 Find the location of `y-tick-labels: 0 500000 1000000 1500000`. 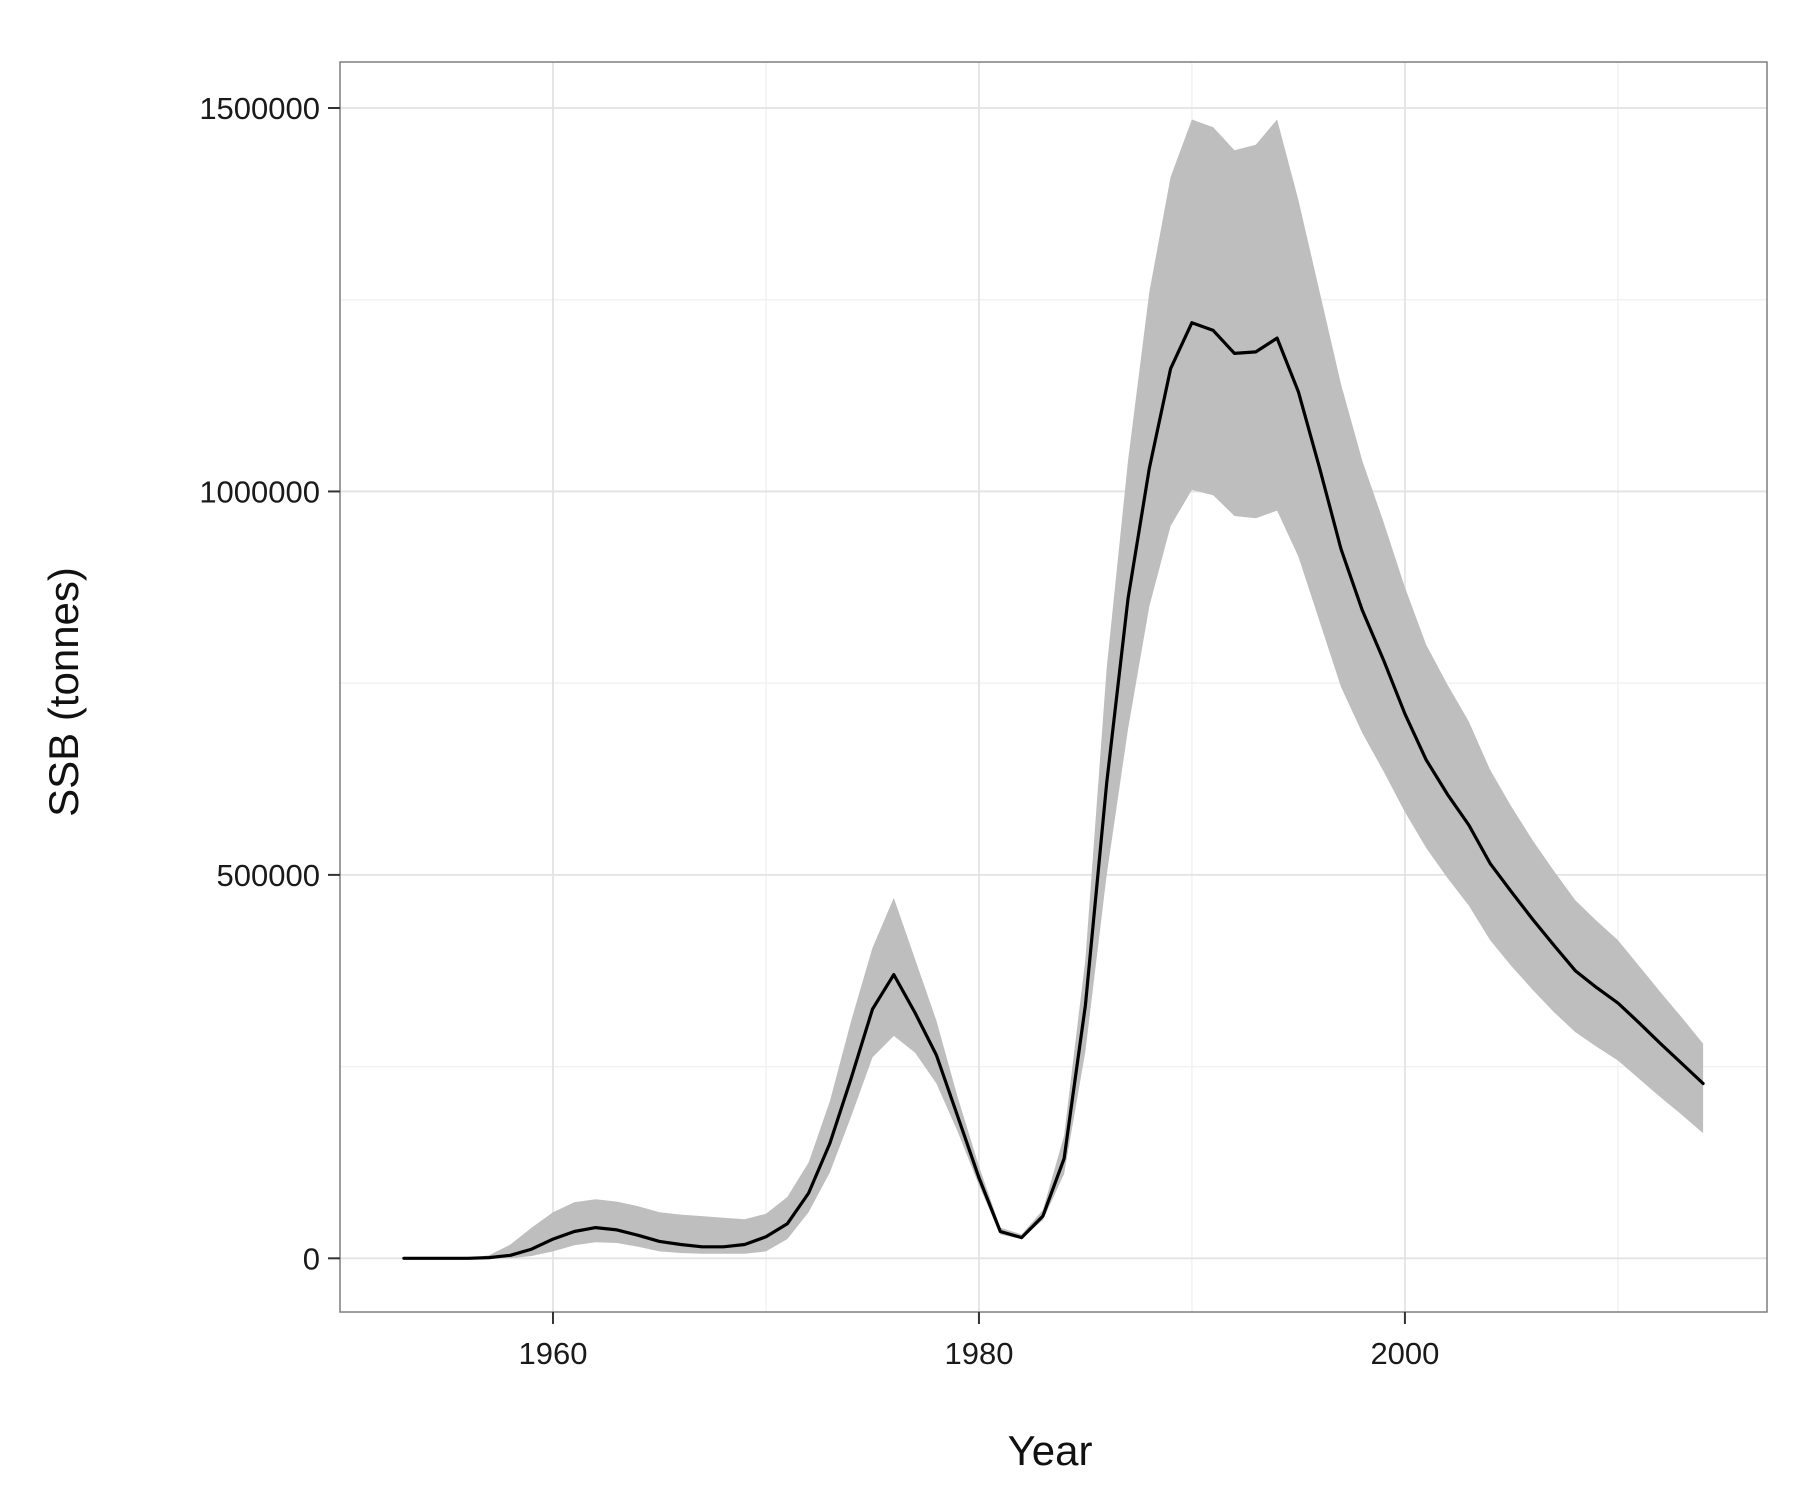

y-tick-labels: 0 500000 1000000 1500000 is located at coordinates (259, 683).